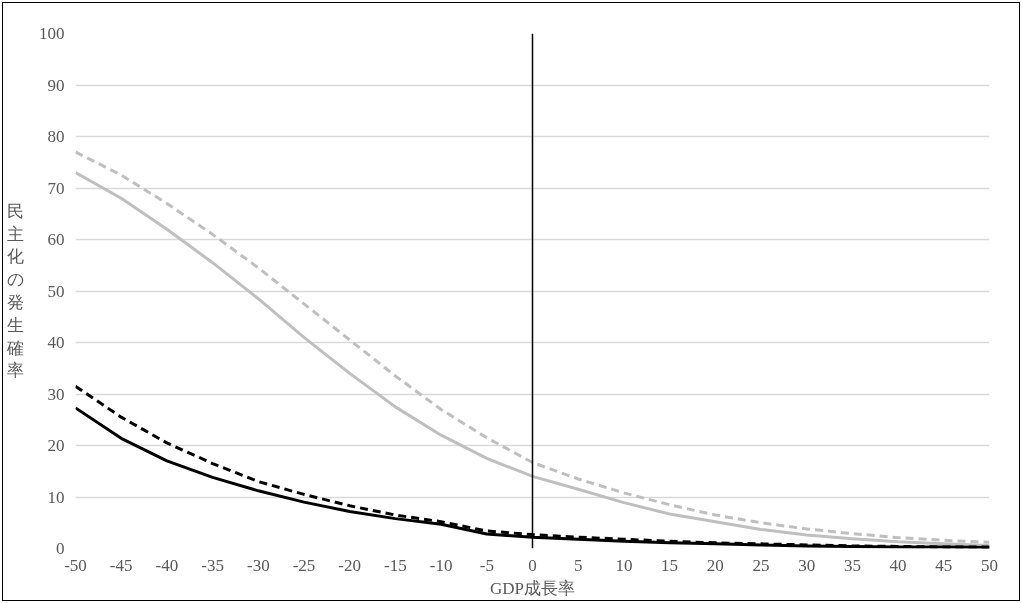 This screenshot has width=1022, height=603. I want to click on y-axis-title: 民主化の発生確率, so click(15, 291).